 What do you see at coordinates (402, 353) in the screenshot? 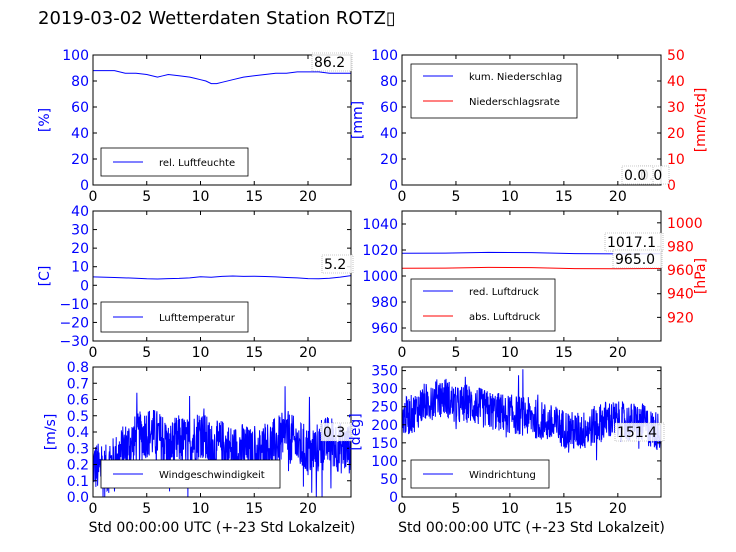
I see `x-tick-label-pressure-0: 0` at bounding box center [402, 353].